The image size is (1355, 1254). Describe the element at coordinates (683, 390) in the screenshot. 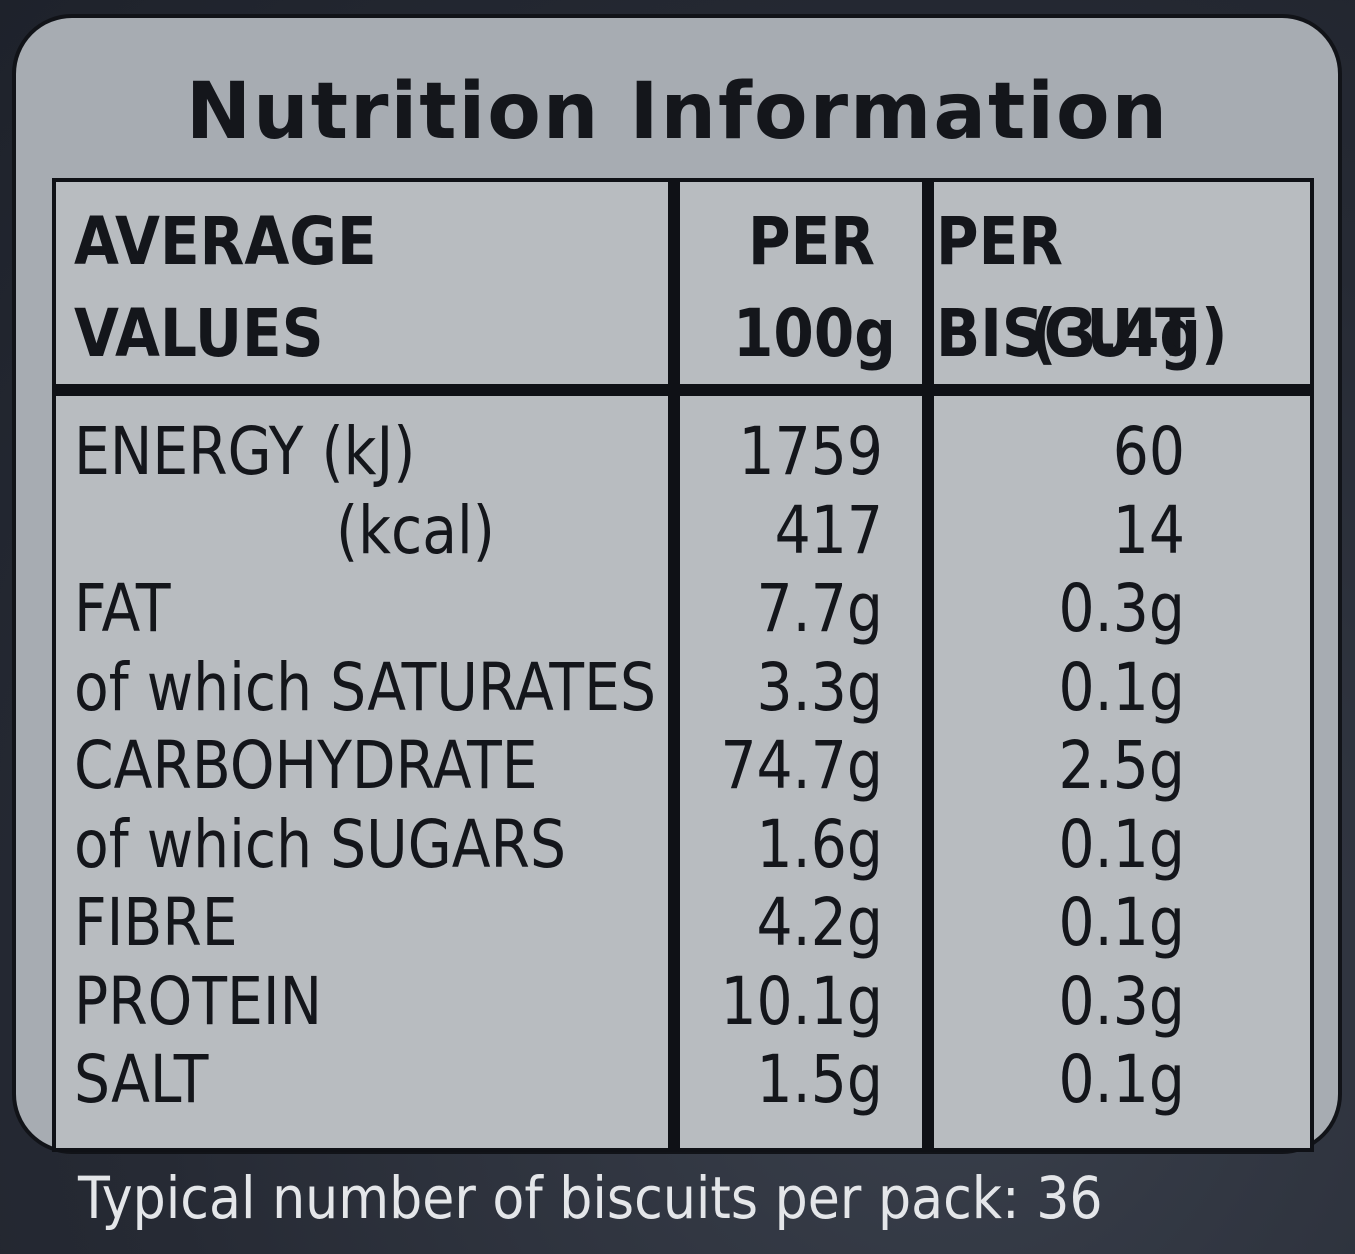

I see `header-divider` at that location.